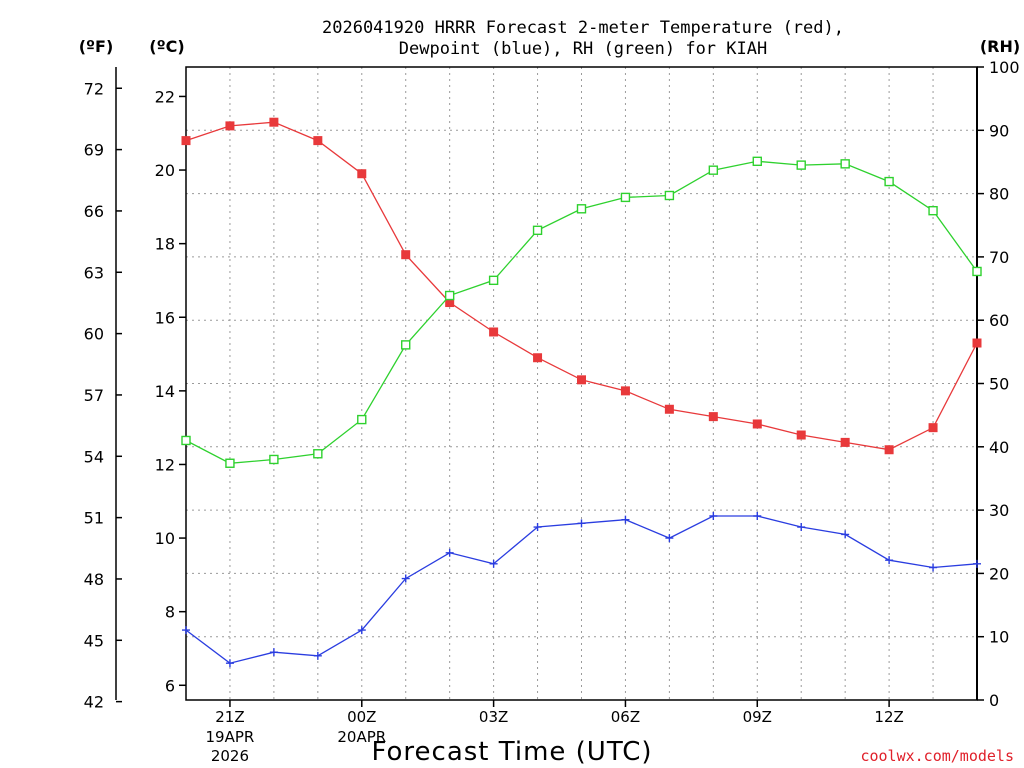 The width and height of the screenshot is (1024, 768). What do you see at coordinates (999, 573) in the screenshot?
I see `rh-tick-label: 20` at bounding box center [999, 573].